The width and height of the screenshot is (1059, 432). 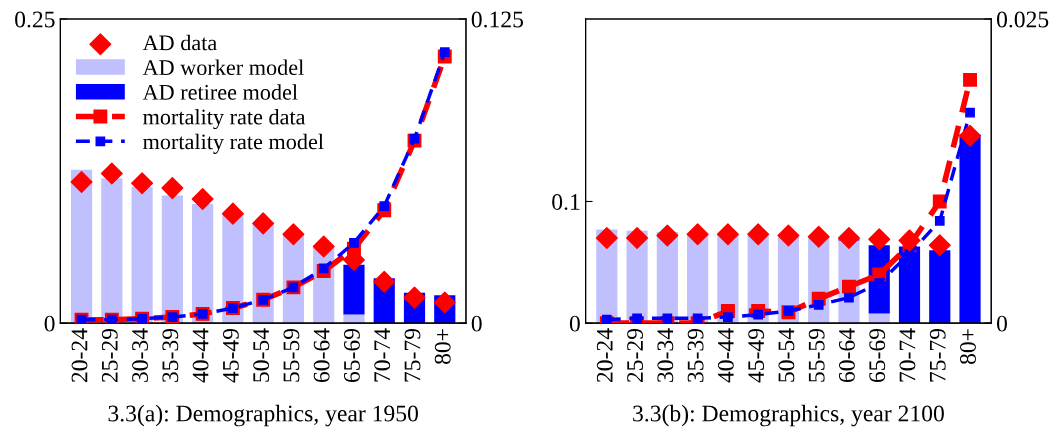 I want to click on y2-tick-label: 0.025, so click(x=1022, y=19).